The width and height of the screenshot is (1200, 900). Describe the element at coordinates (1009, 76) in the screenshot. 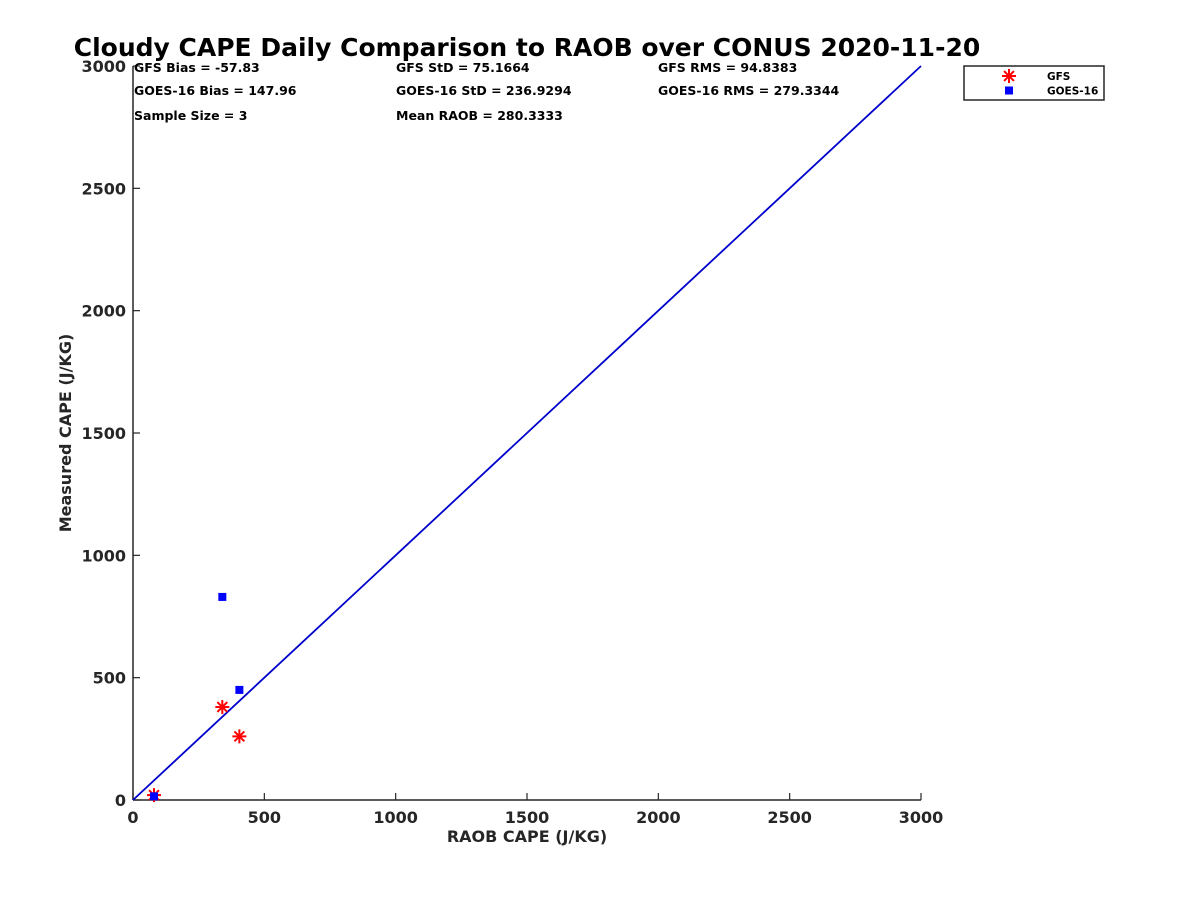

I see `legend-gfs-marker` at that location.